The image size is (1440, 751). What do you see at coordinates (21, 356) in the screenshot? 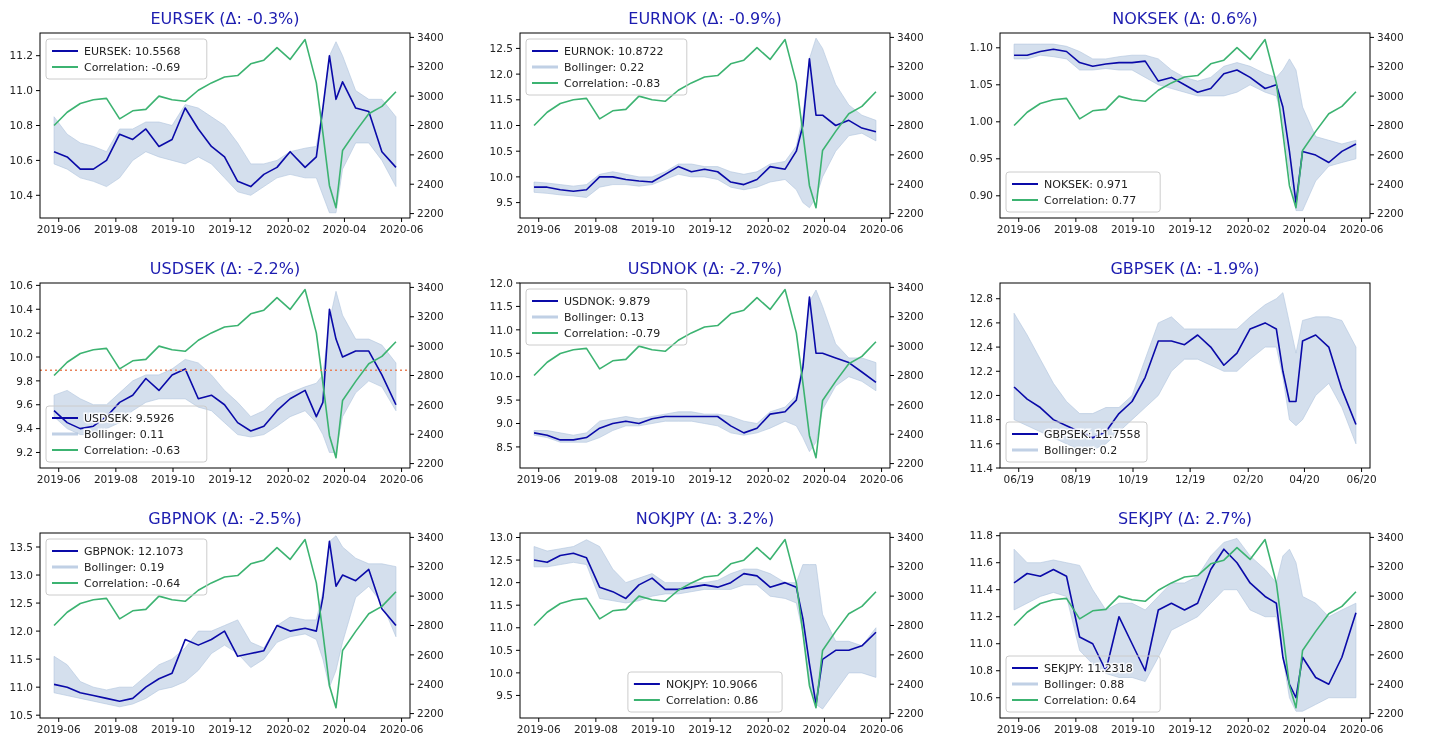
I see `y-tick-label: 10.0` at bounding box center [21, 356].